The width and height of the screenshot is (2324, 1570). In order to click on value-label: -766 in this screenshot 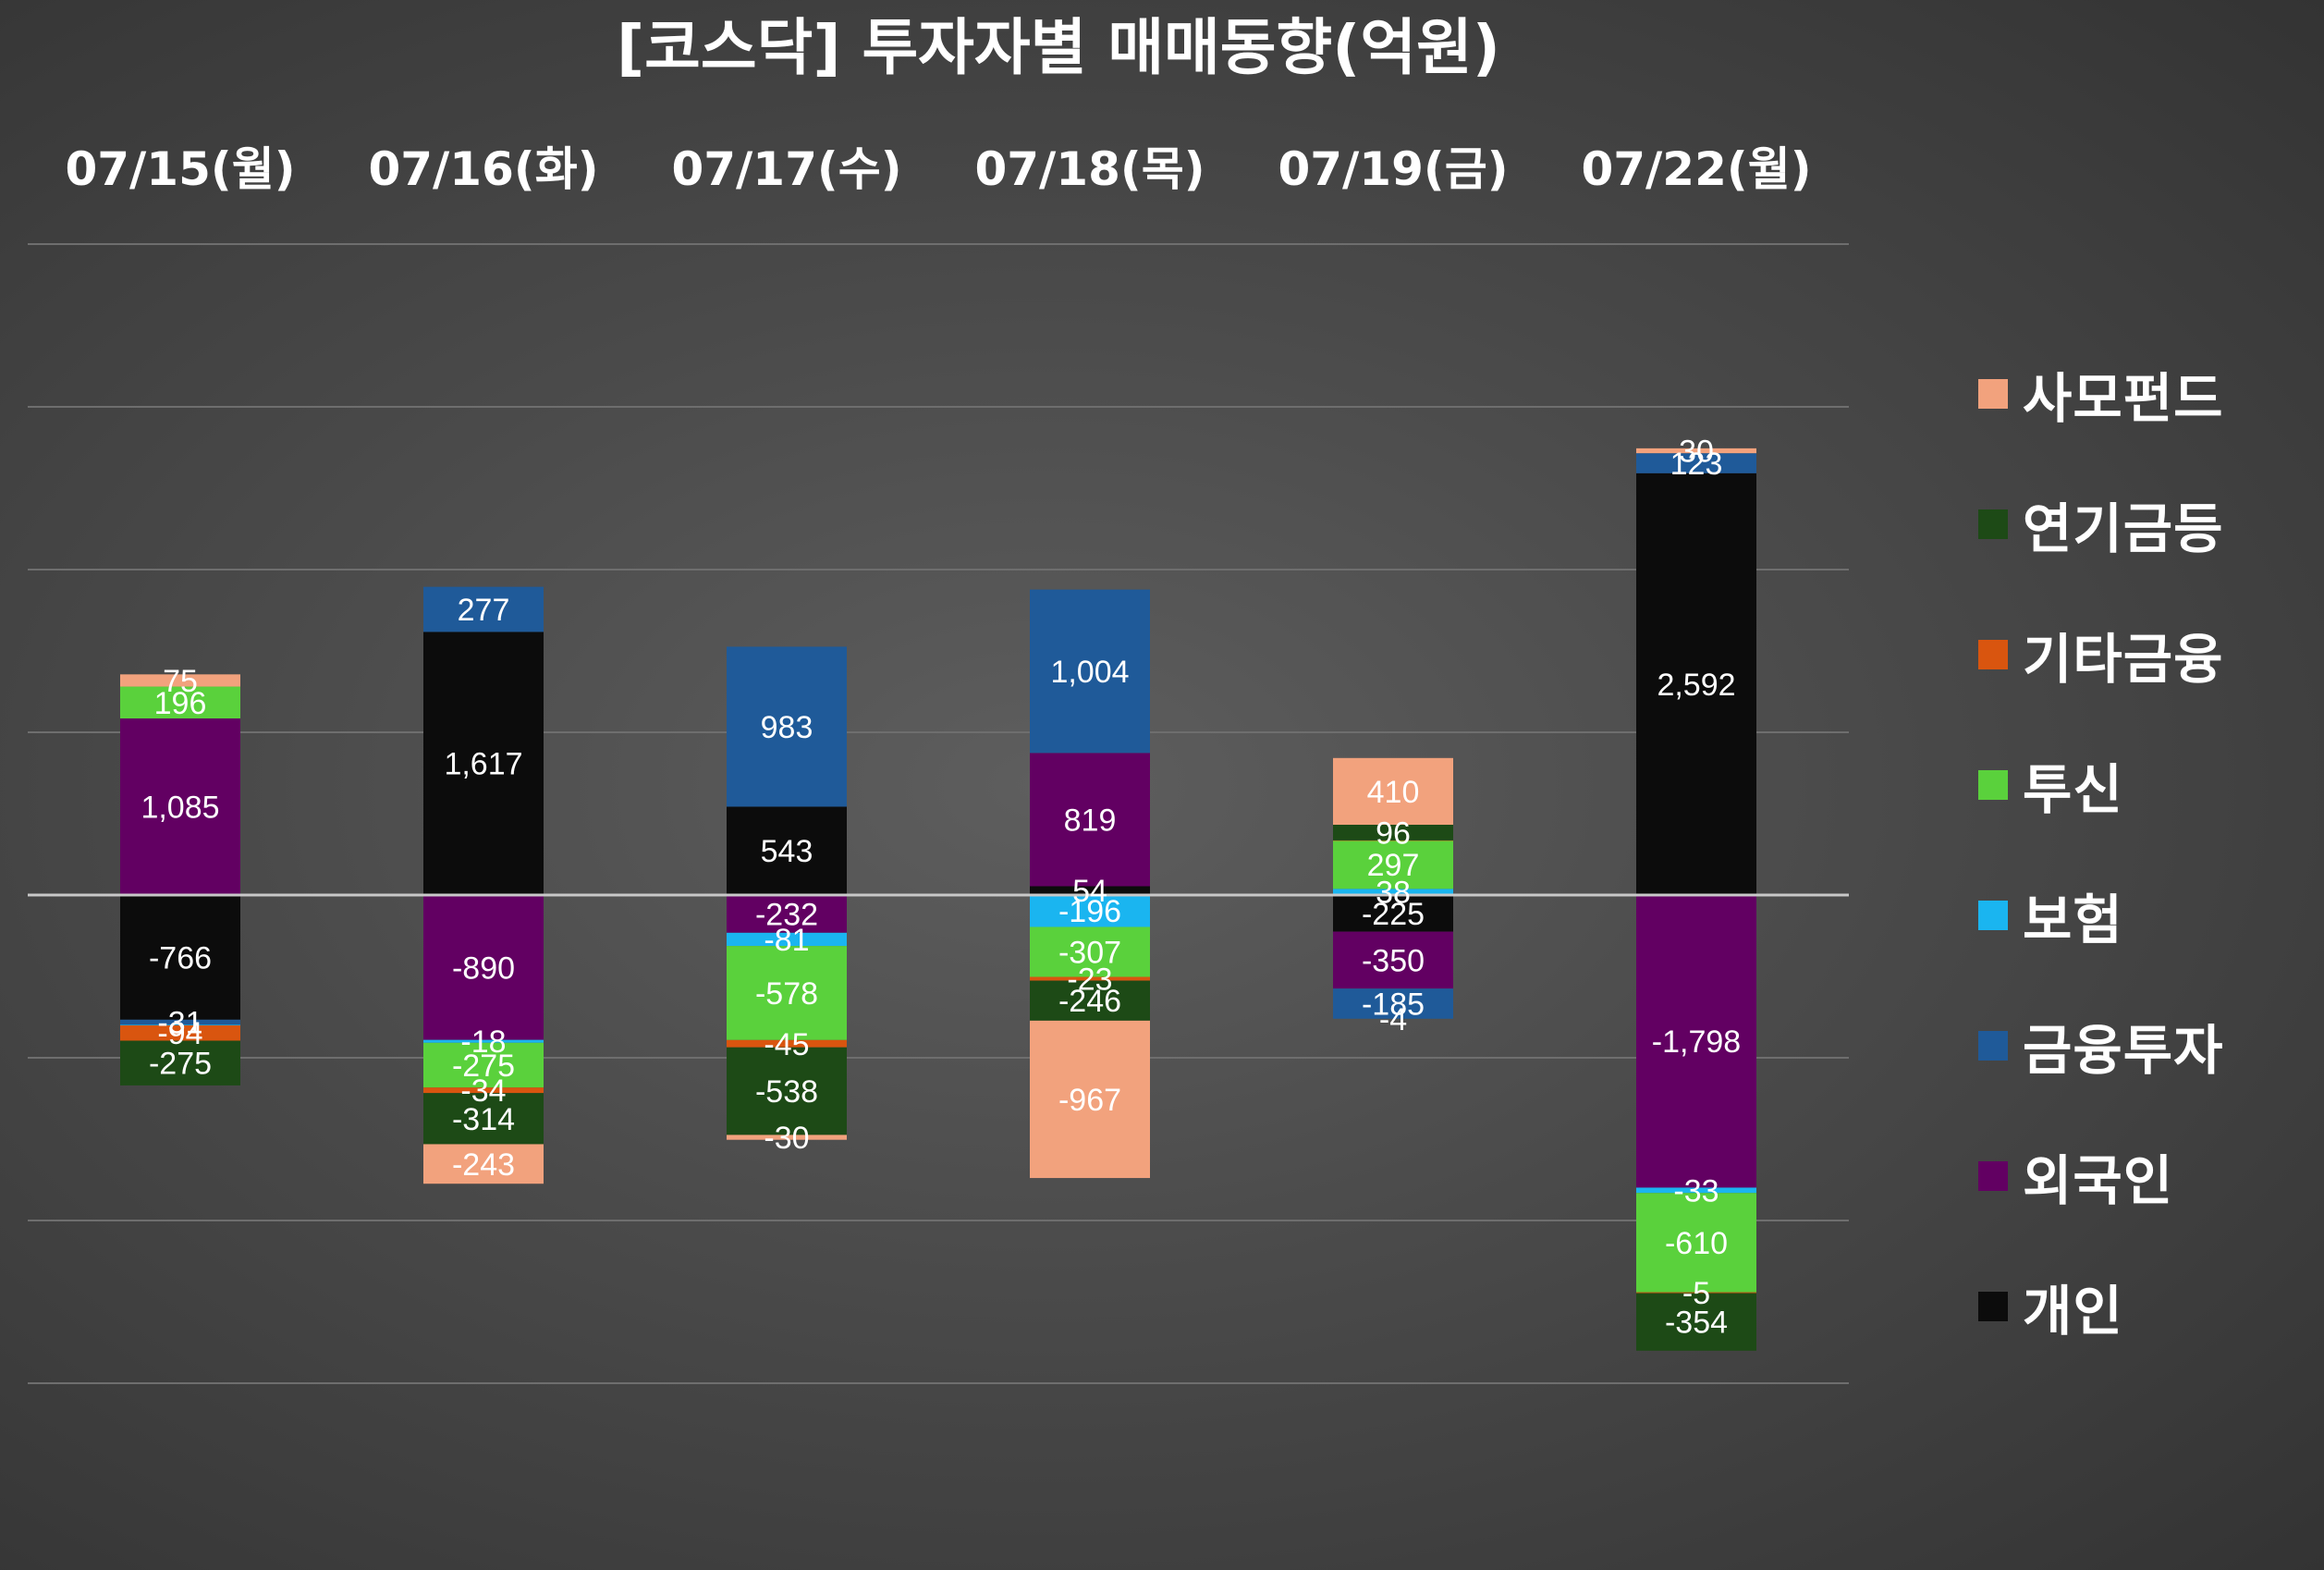, I will do `click(180, 958)`.